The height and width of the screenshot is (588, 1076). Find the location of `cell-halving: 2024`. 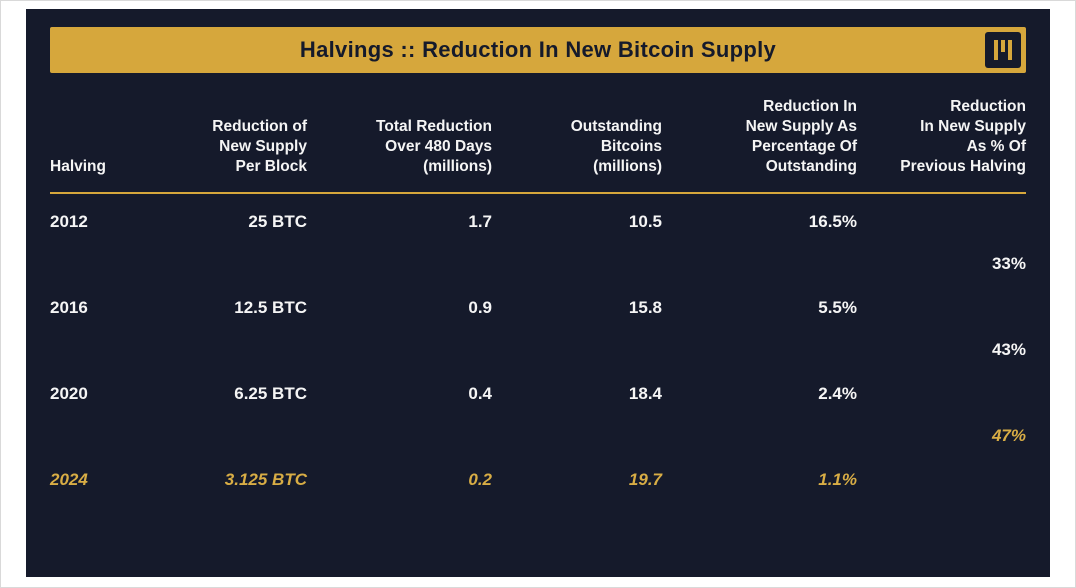

cell-halving: 2024 is located at coordinates (69, 479).